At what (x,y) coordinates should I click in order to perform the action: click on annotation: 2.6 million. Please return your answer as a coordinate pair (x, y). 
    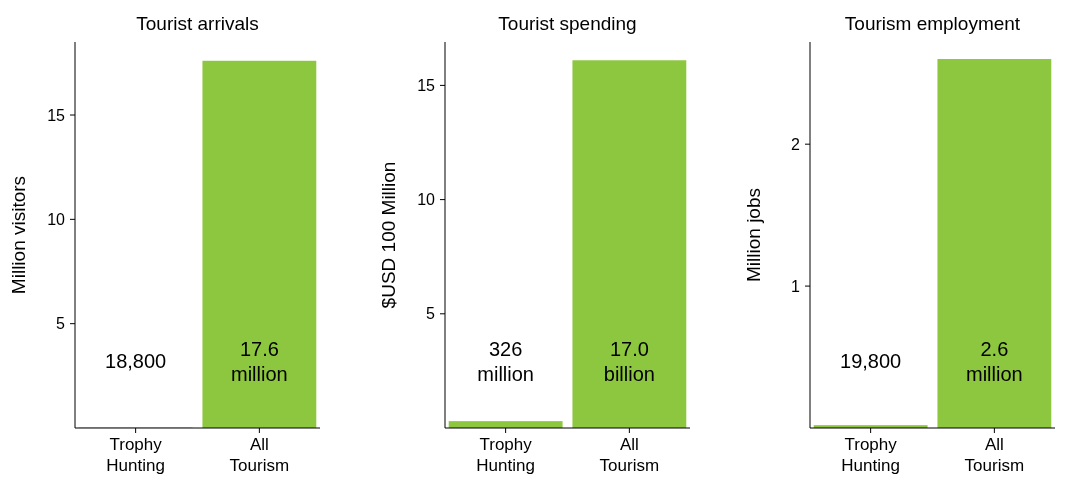
    Looking at the image, I should click on (994, 361).